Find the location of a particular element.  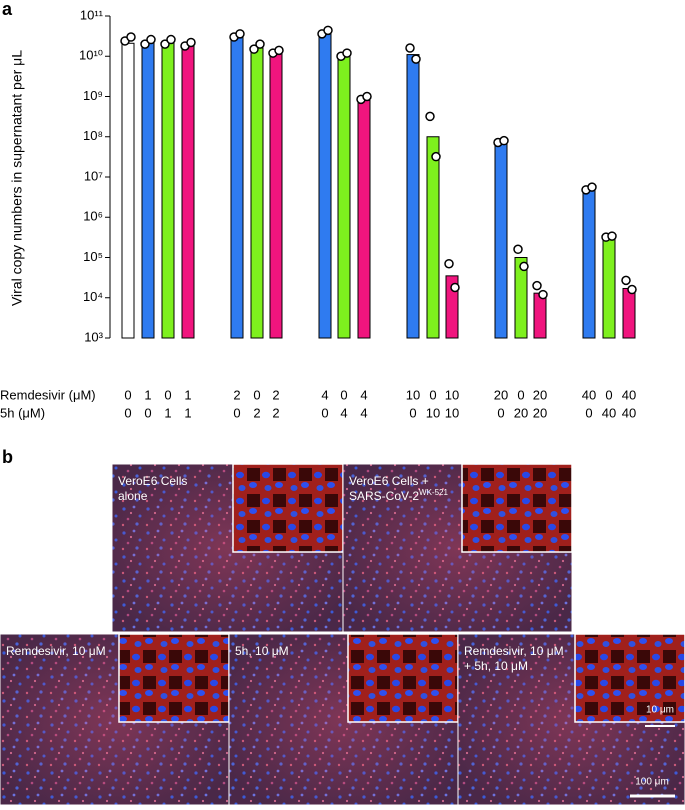

scale-label: 10 μm is located at coordinates (660, 710).